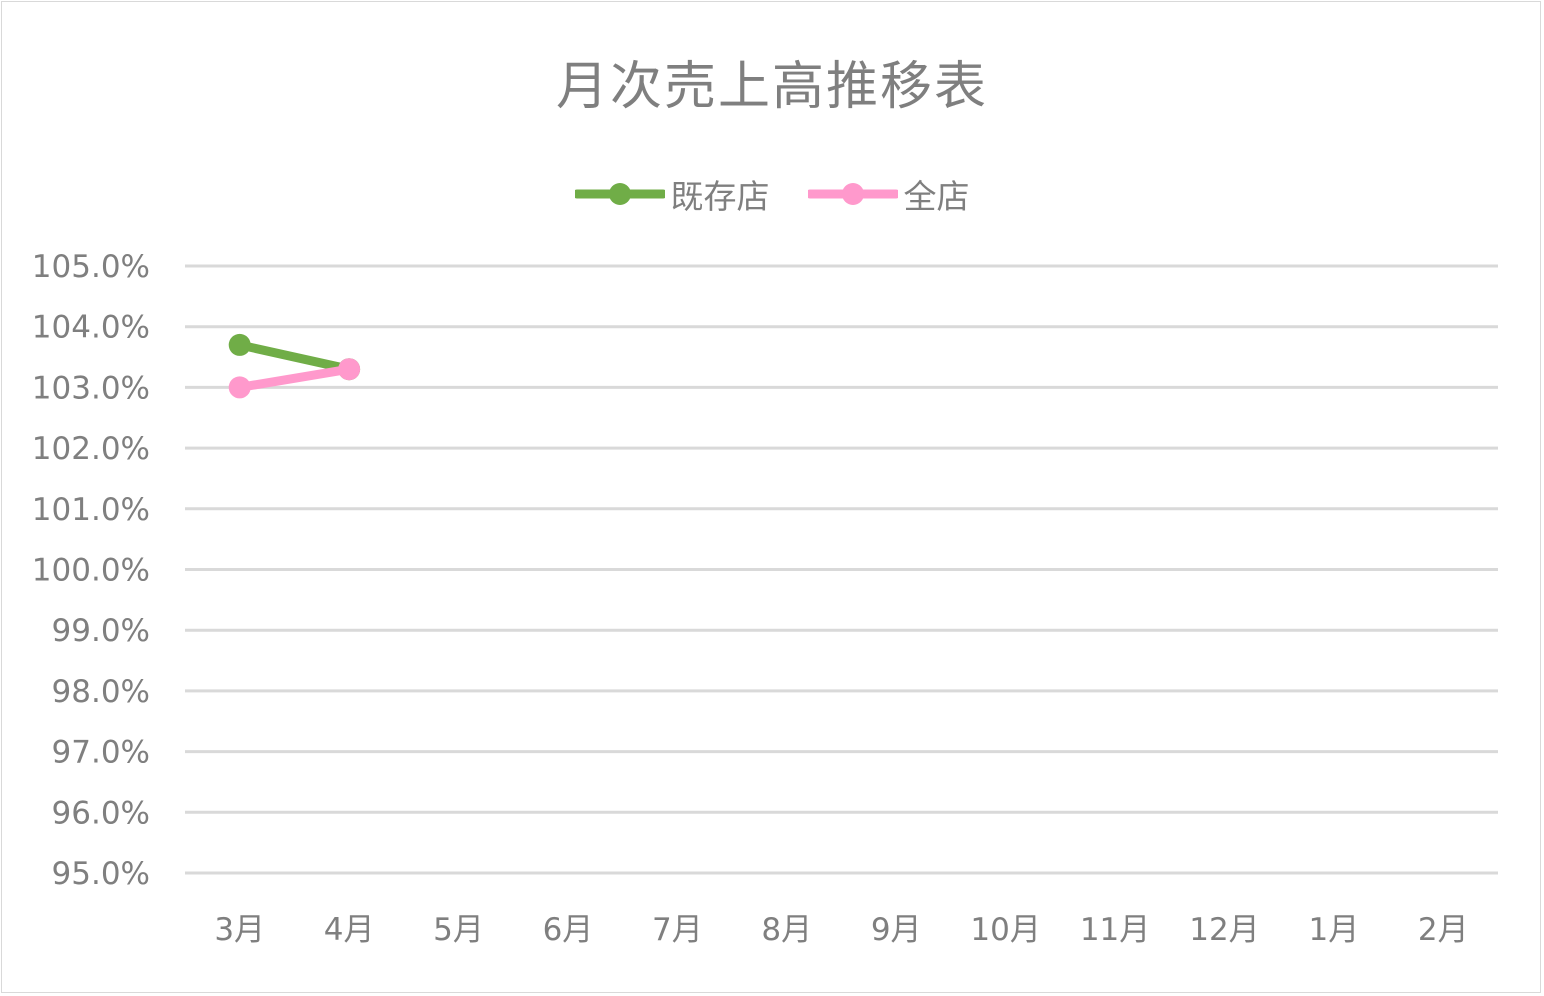  I want to click on chart-legend: 既存店 全店, so click(772, 194).